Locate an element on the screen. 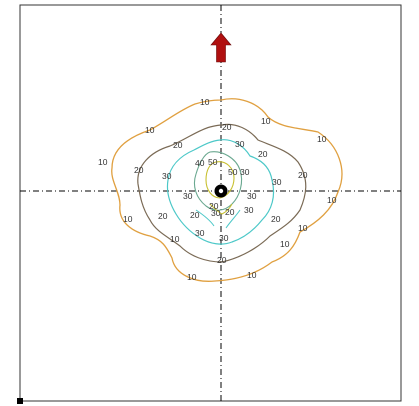 Image resolution: width=419 pixels, height=406 pixels. contour-line-50-inner is located at coordinates (221, 209).